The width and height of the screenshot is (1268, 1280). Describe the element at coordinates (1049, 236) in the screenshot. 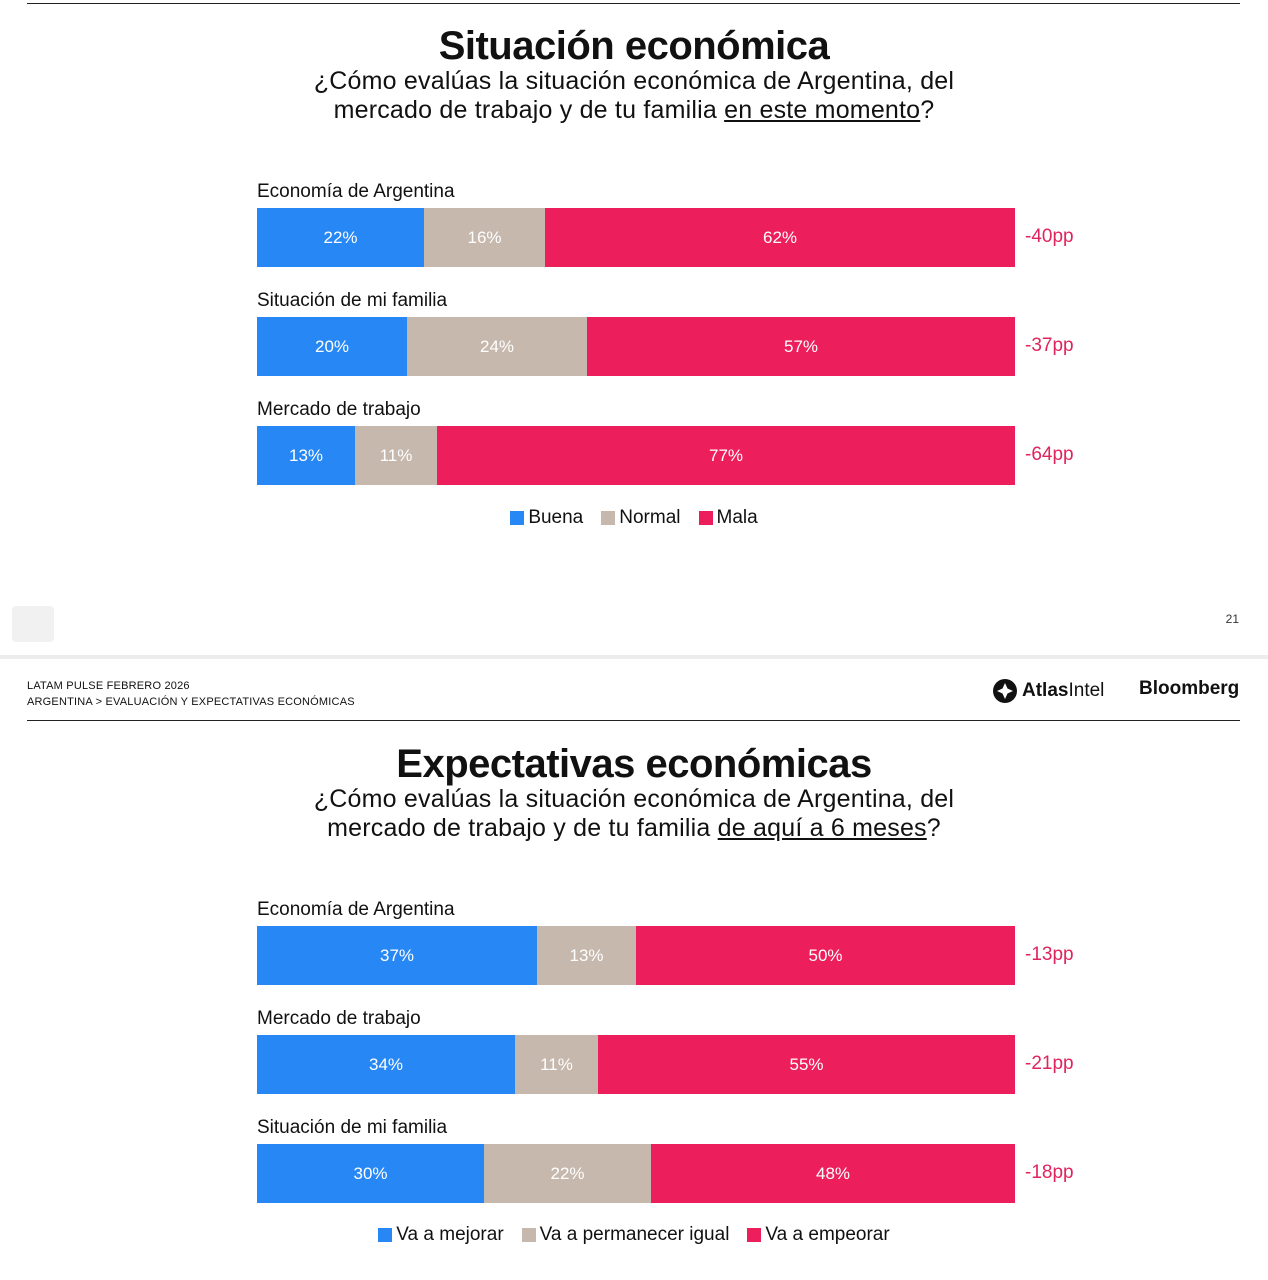

I see `net-difference-label: -40pp` at that location.